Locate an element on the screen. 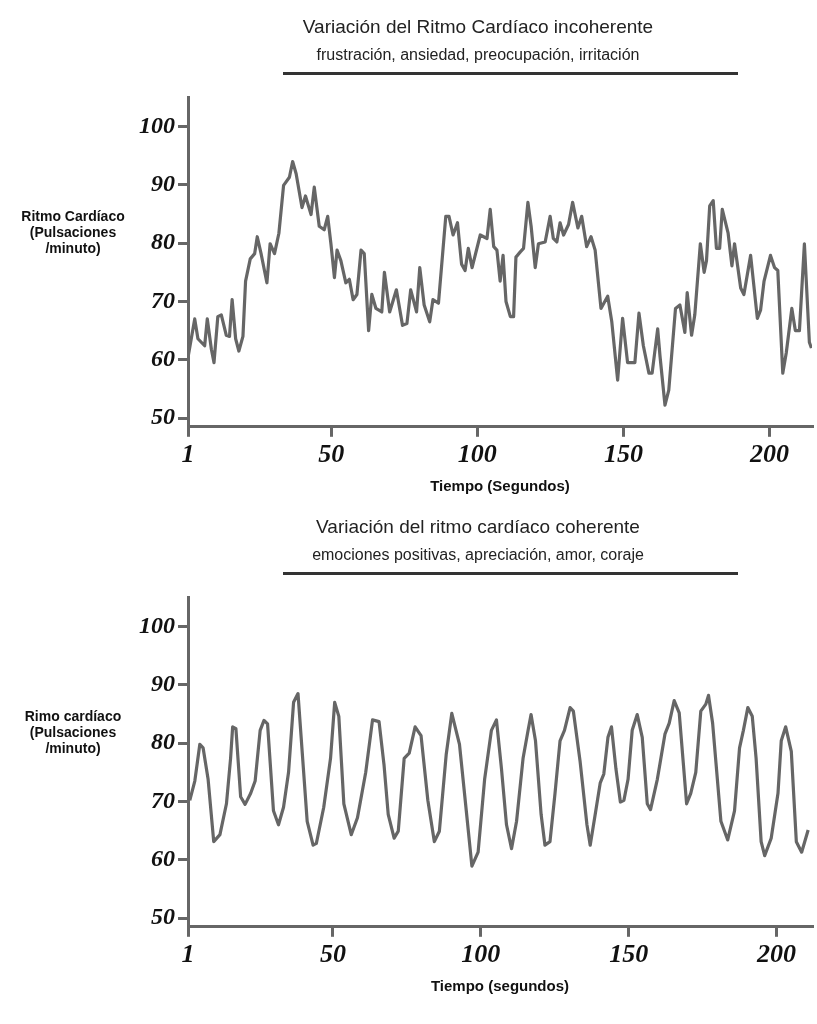  x-axis-title: Tiempo (segundos) is located at coordinates (500, 986).